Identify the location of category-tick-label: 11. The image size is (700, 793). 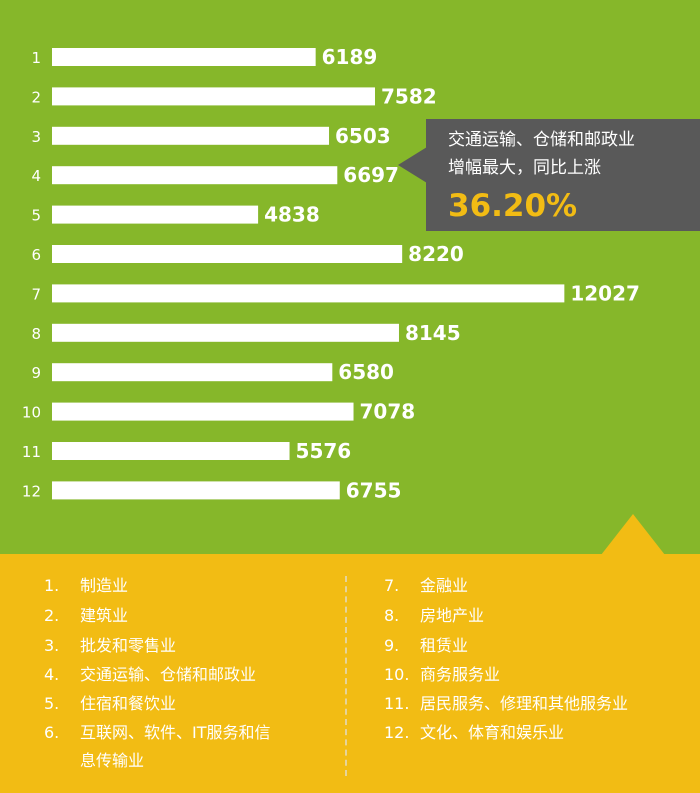
(31, 452).